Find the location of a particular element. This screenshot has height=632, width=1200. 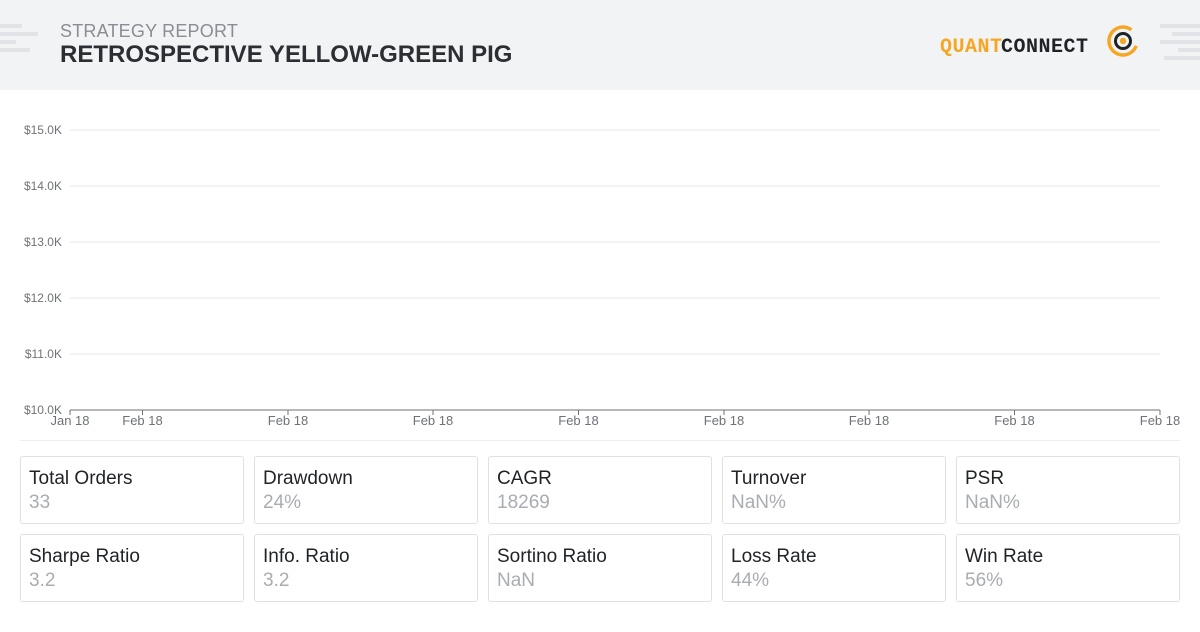

stat-card-turnover: Turnover NaN% is located at coordinates (834, 490).